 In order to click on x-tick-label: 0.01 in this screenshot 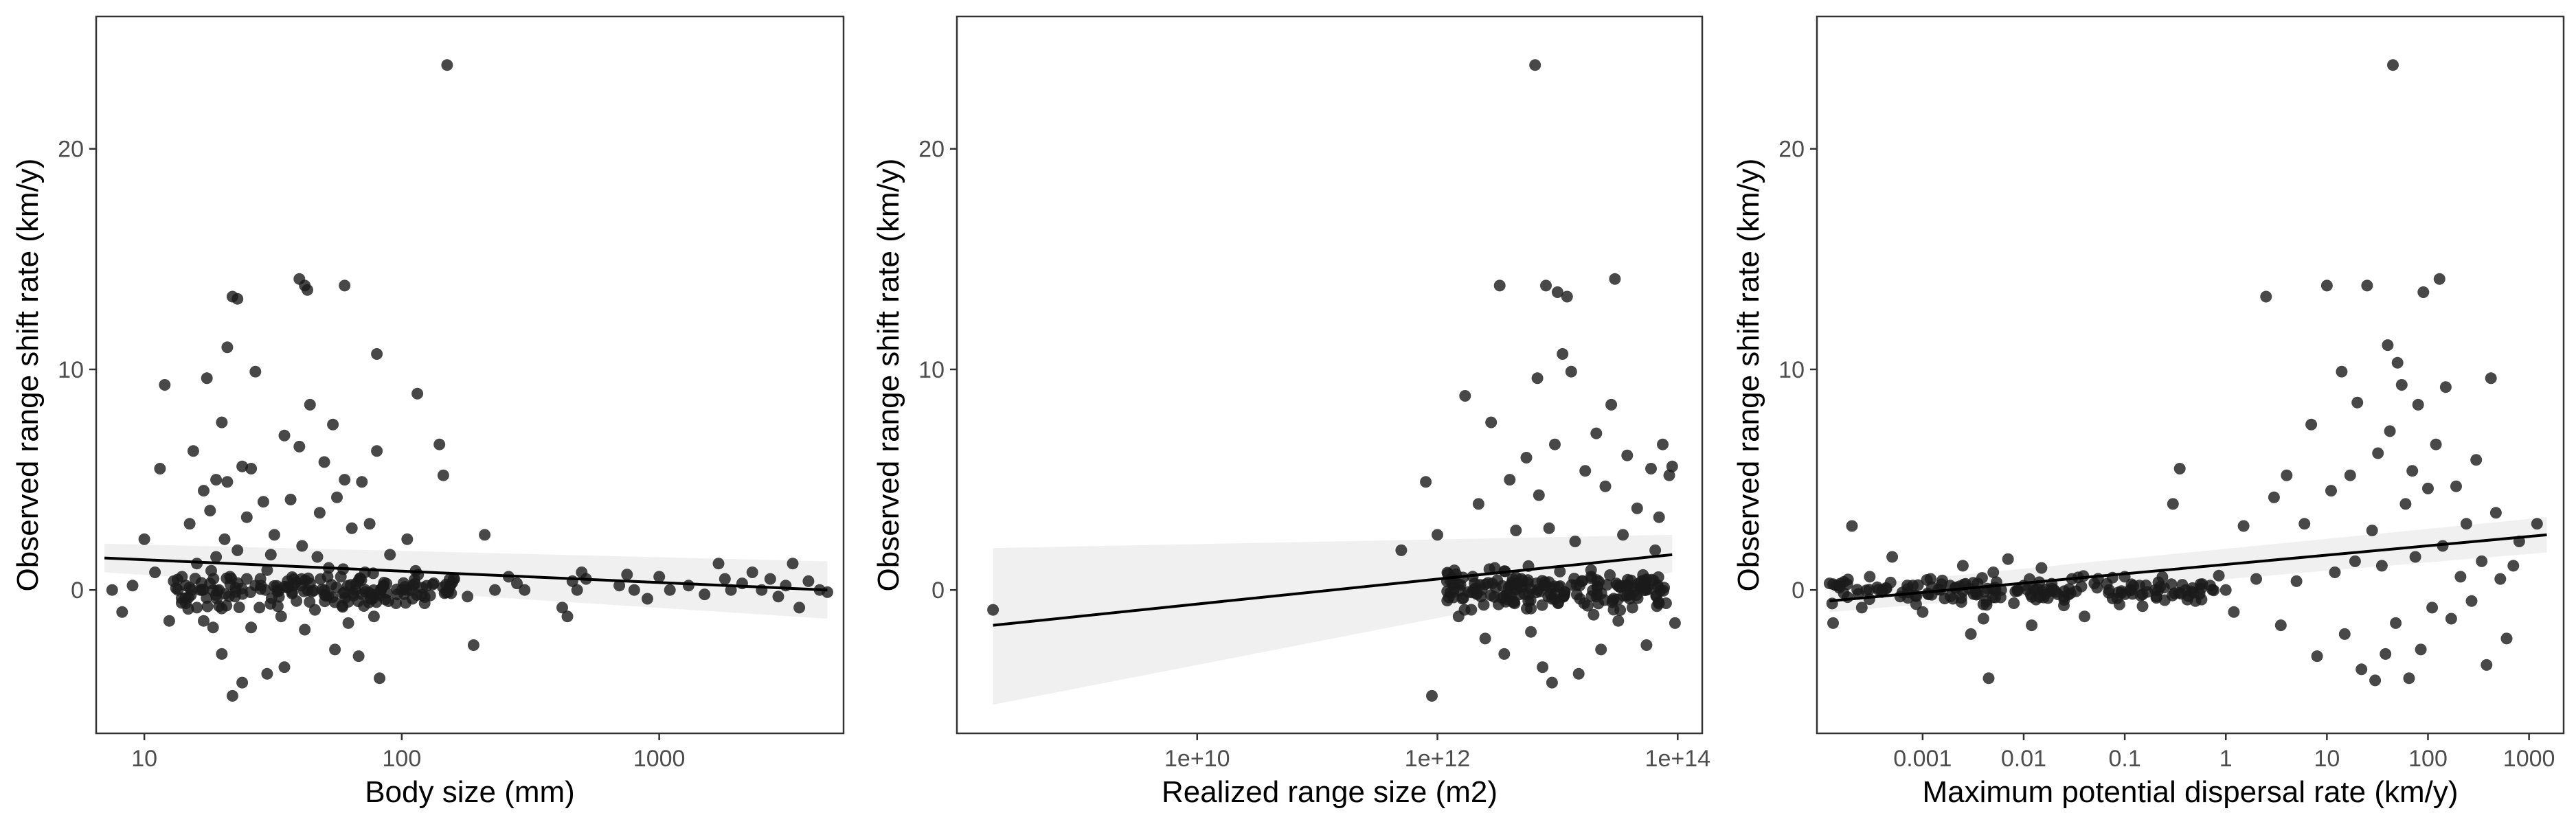, I will do `click(2023, 759)`.